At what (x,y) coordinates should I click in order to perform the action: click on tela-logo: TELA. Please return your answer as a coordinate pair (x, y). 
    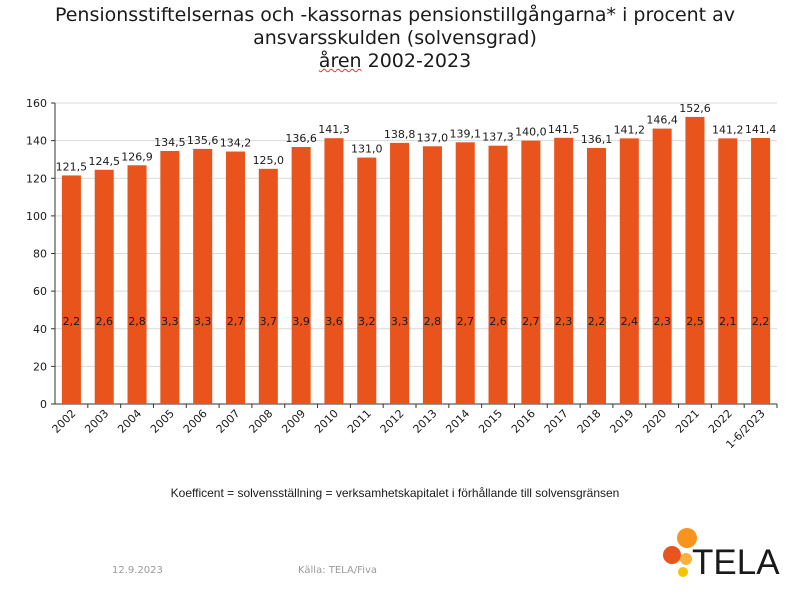
    Looking at the image, I should click on (721, 555).